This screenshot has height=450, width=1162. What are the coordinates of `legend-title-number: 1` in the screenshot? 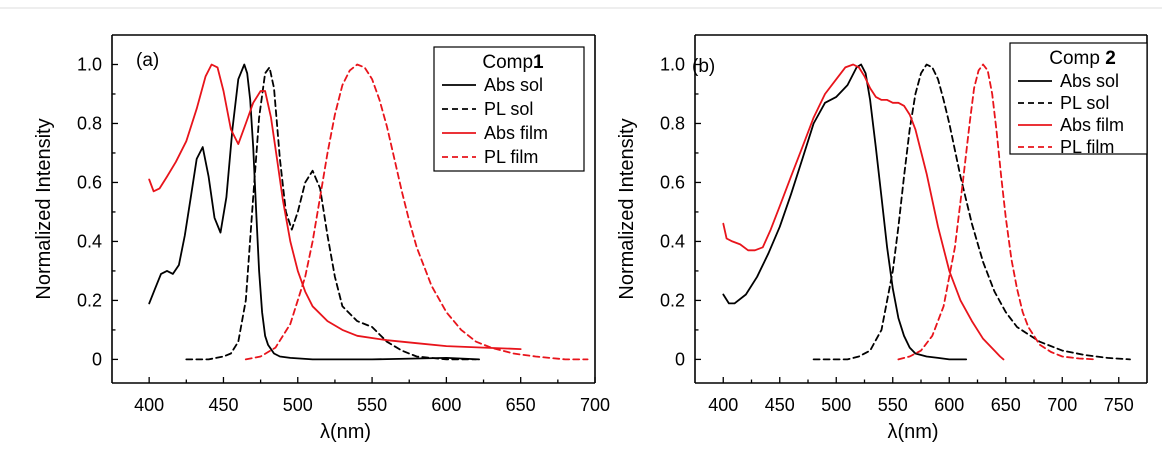 It's located at (538, 62).